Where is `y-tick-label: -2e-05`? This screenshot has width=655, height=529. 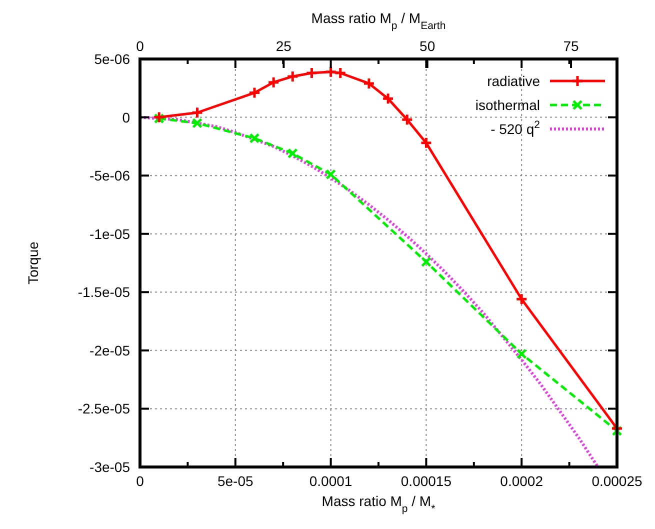 y-tick-label: -2e-05 is located at coordinates (110, 350).